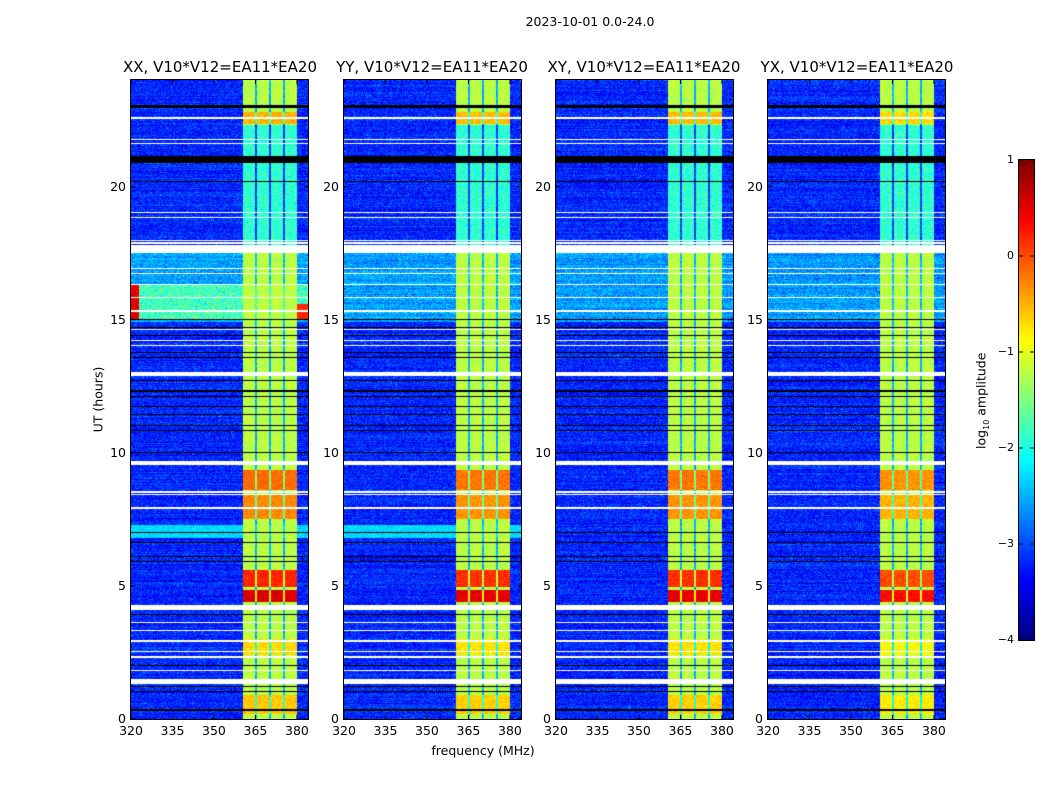  I want to click on colorbar, so click(1026, 400).